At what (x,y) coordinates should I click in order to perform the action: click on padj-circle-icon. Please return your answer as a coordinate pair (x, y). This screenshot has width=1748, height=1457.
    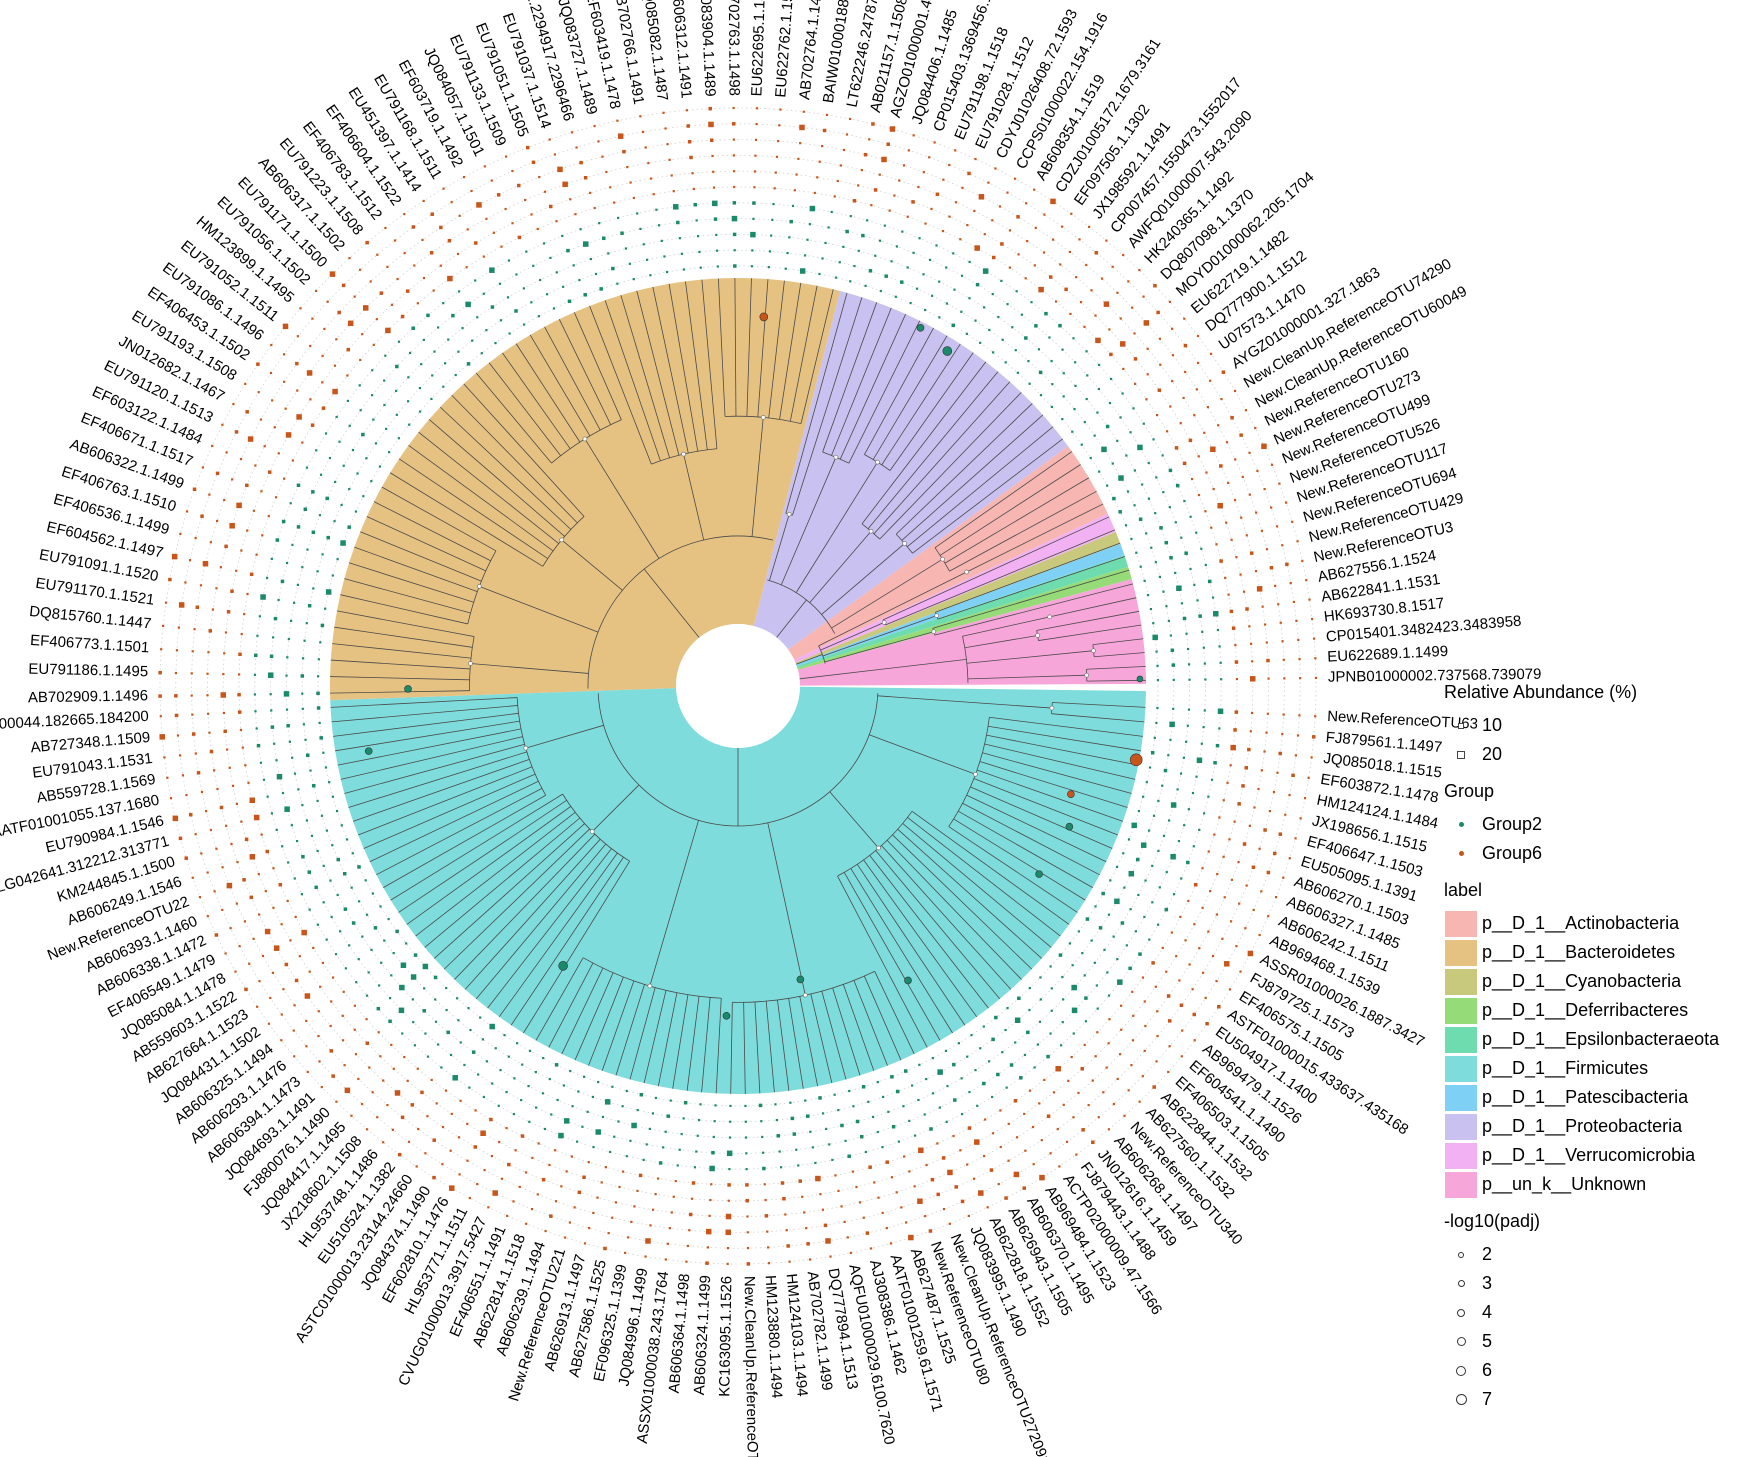
    Looking at the image, I should click on (1461, 1341).